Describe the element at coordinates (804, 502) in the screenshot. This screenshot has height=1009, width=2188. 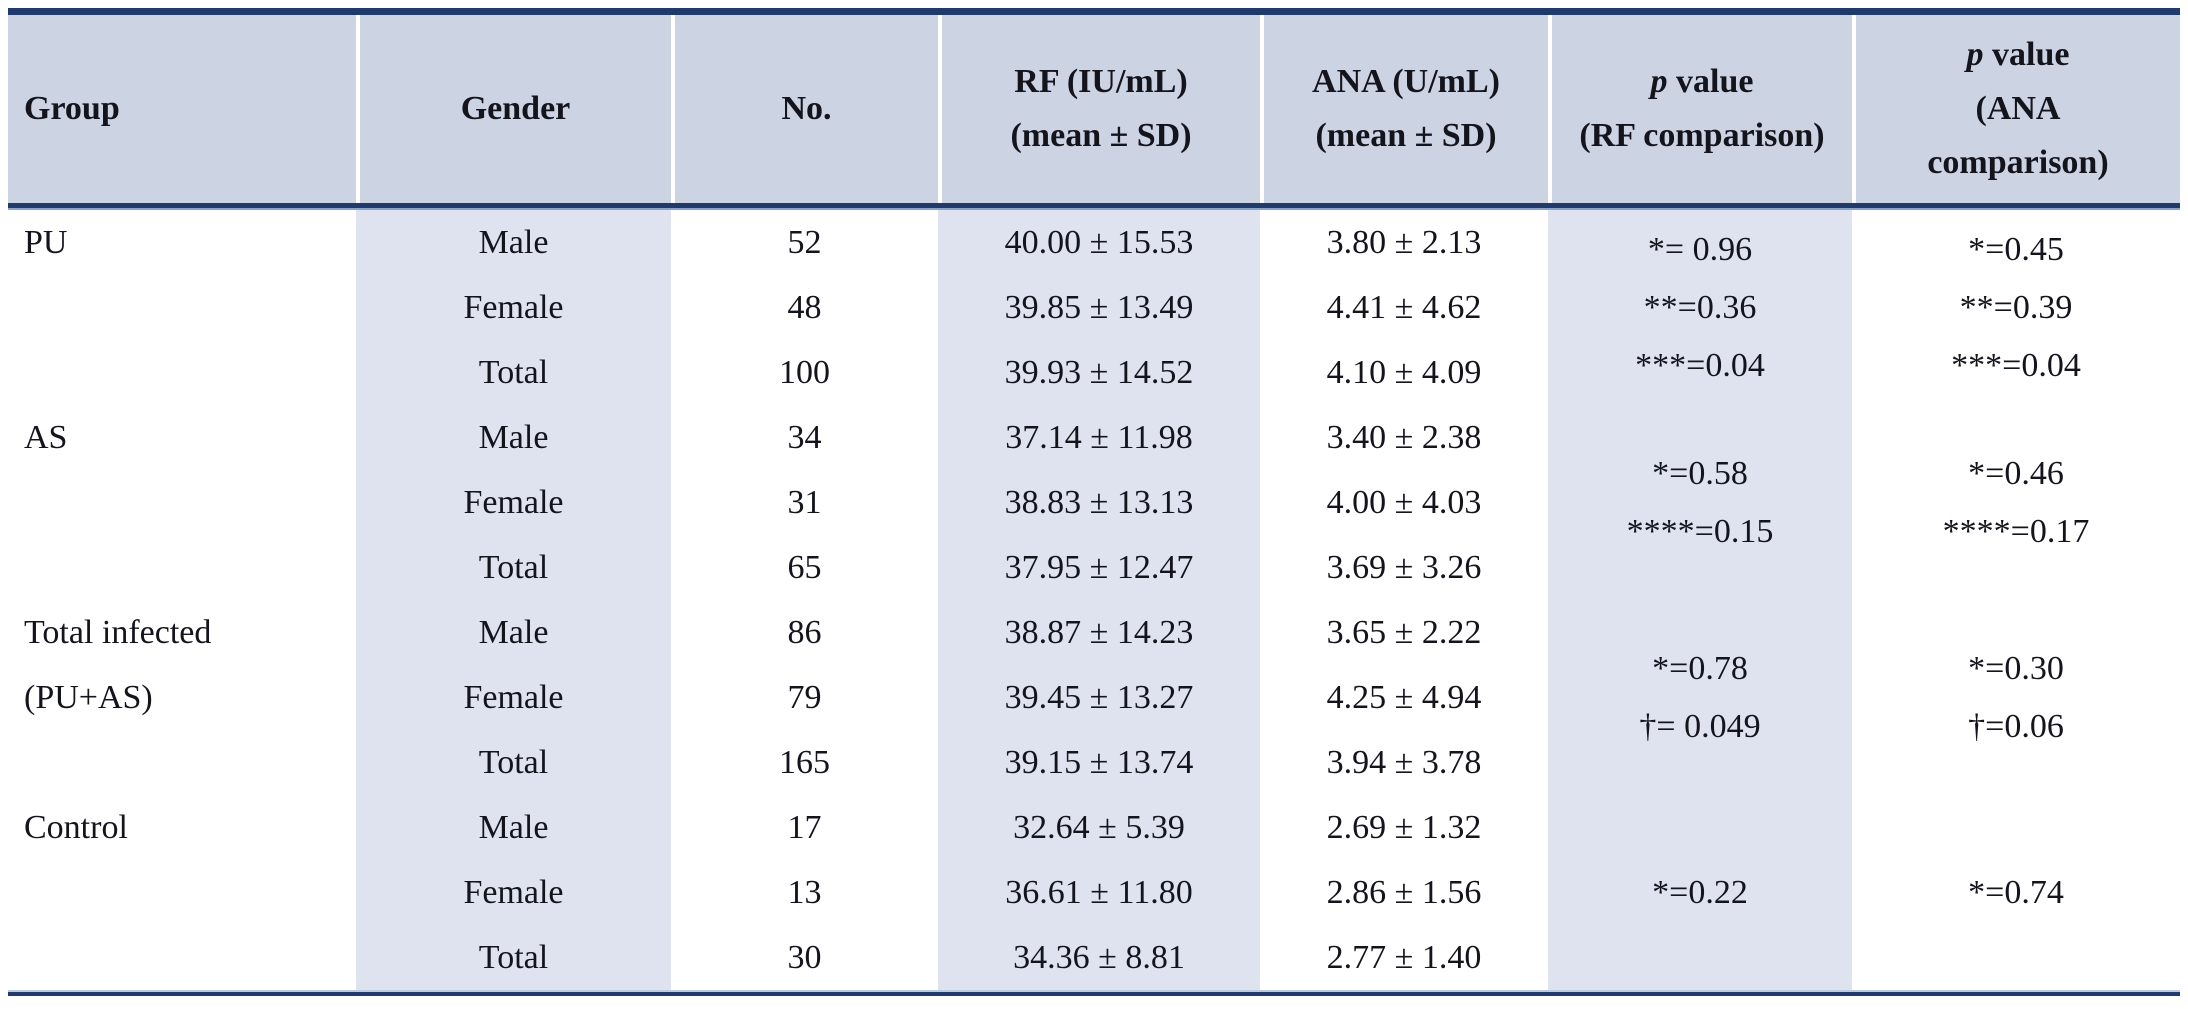
I see `count-cell: 31` at that location.